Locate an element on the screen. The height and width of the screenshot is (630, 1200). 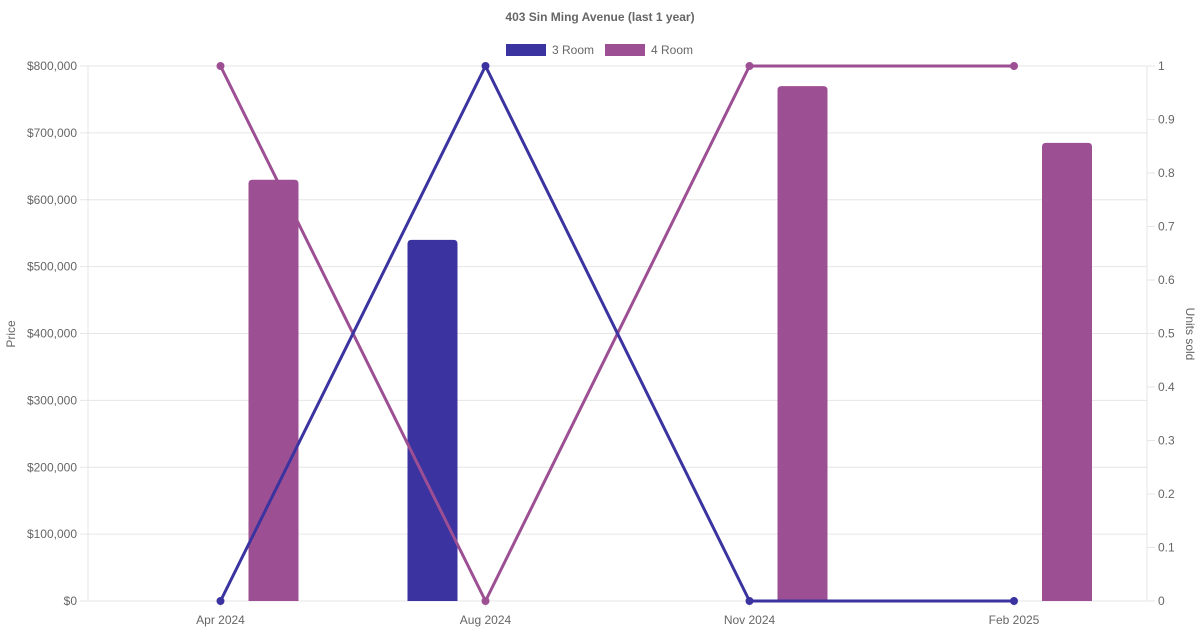
legend-label-3-room: 3 Room is located at coordinates (573, 50).